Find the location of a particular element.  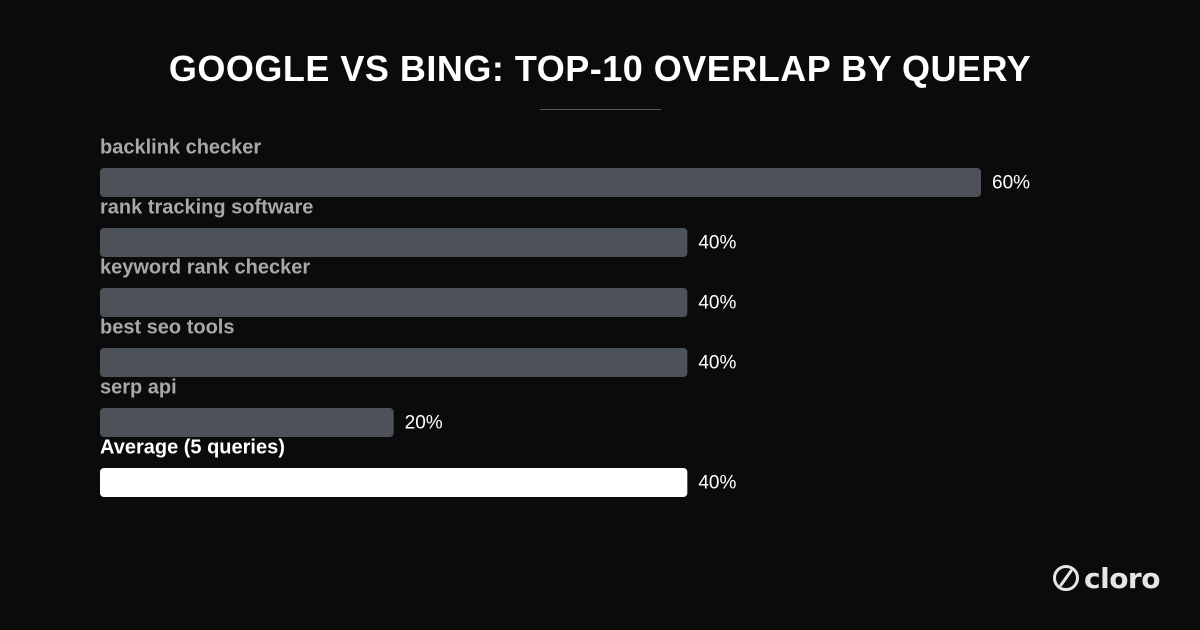

cloro-logo: cloro is located at coordinates (1106, 578).